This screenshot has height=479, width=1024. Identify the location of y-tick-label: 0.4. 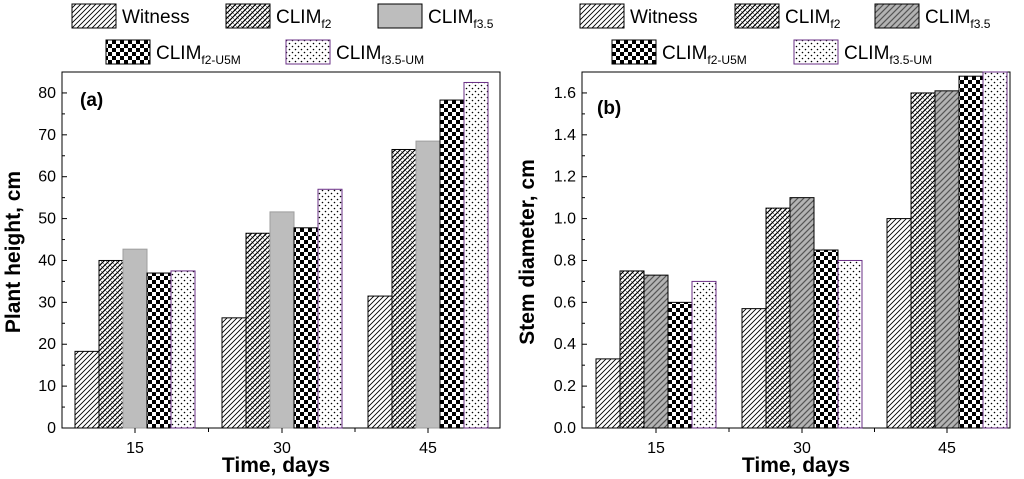
(565, 344).